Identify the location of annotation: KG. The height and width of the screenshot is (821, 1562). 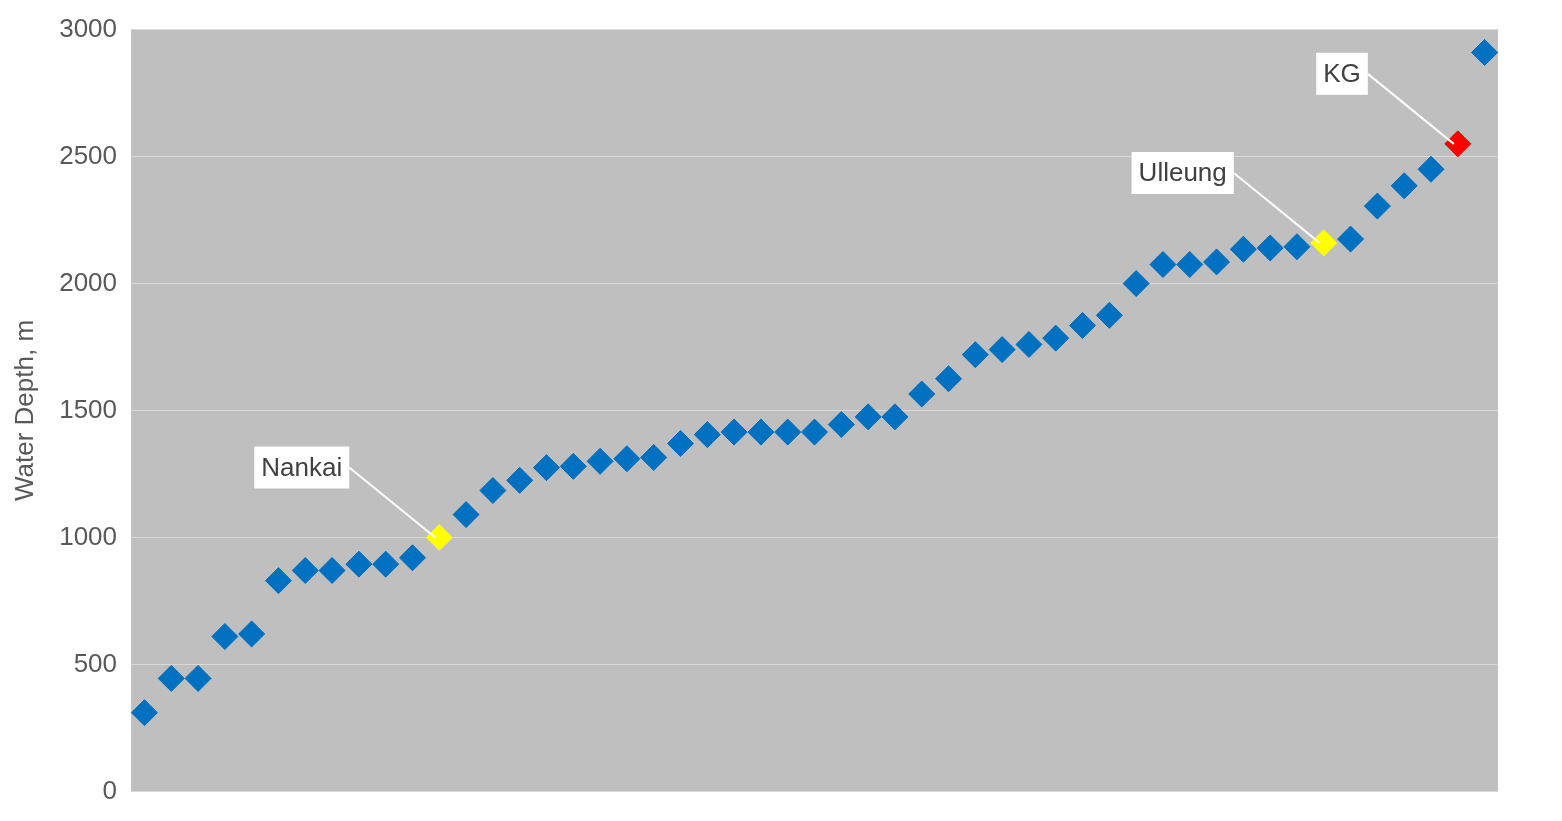
(1342, 73).